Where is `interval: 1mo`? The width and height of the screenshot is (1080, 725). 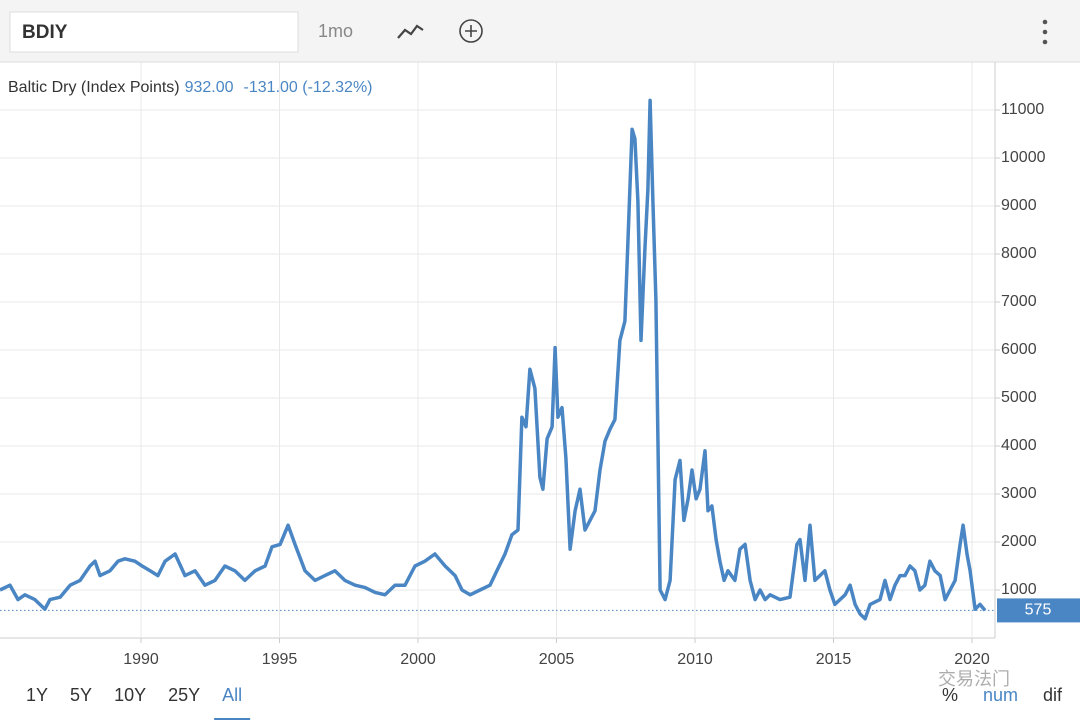 interval: 1mo is located at coordinates (335, 31).